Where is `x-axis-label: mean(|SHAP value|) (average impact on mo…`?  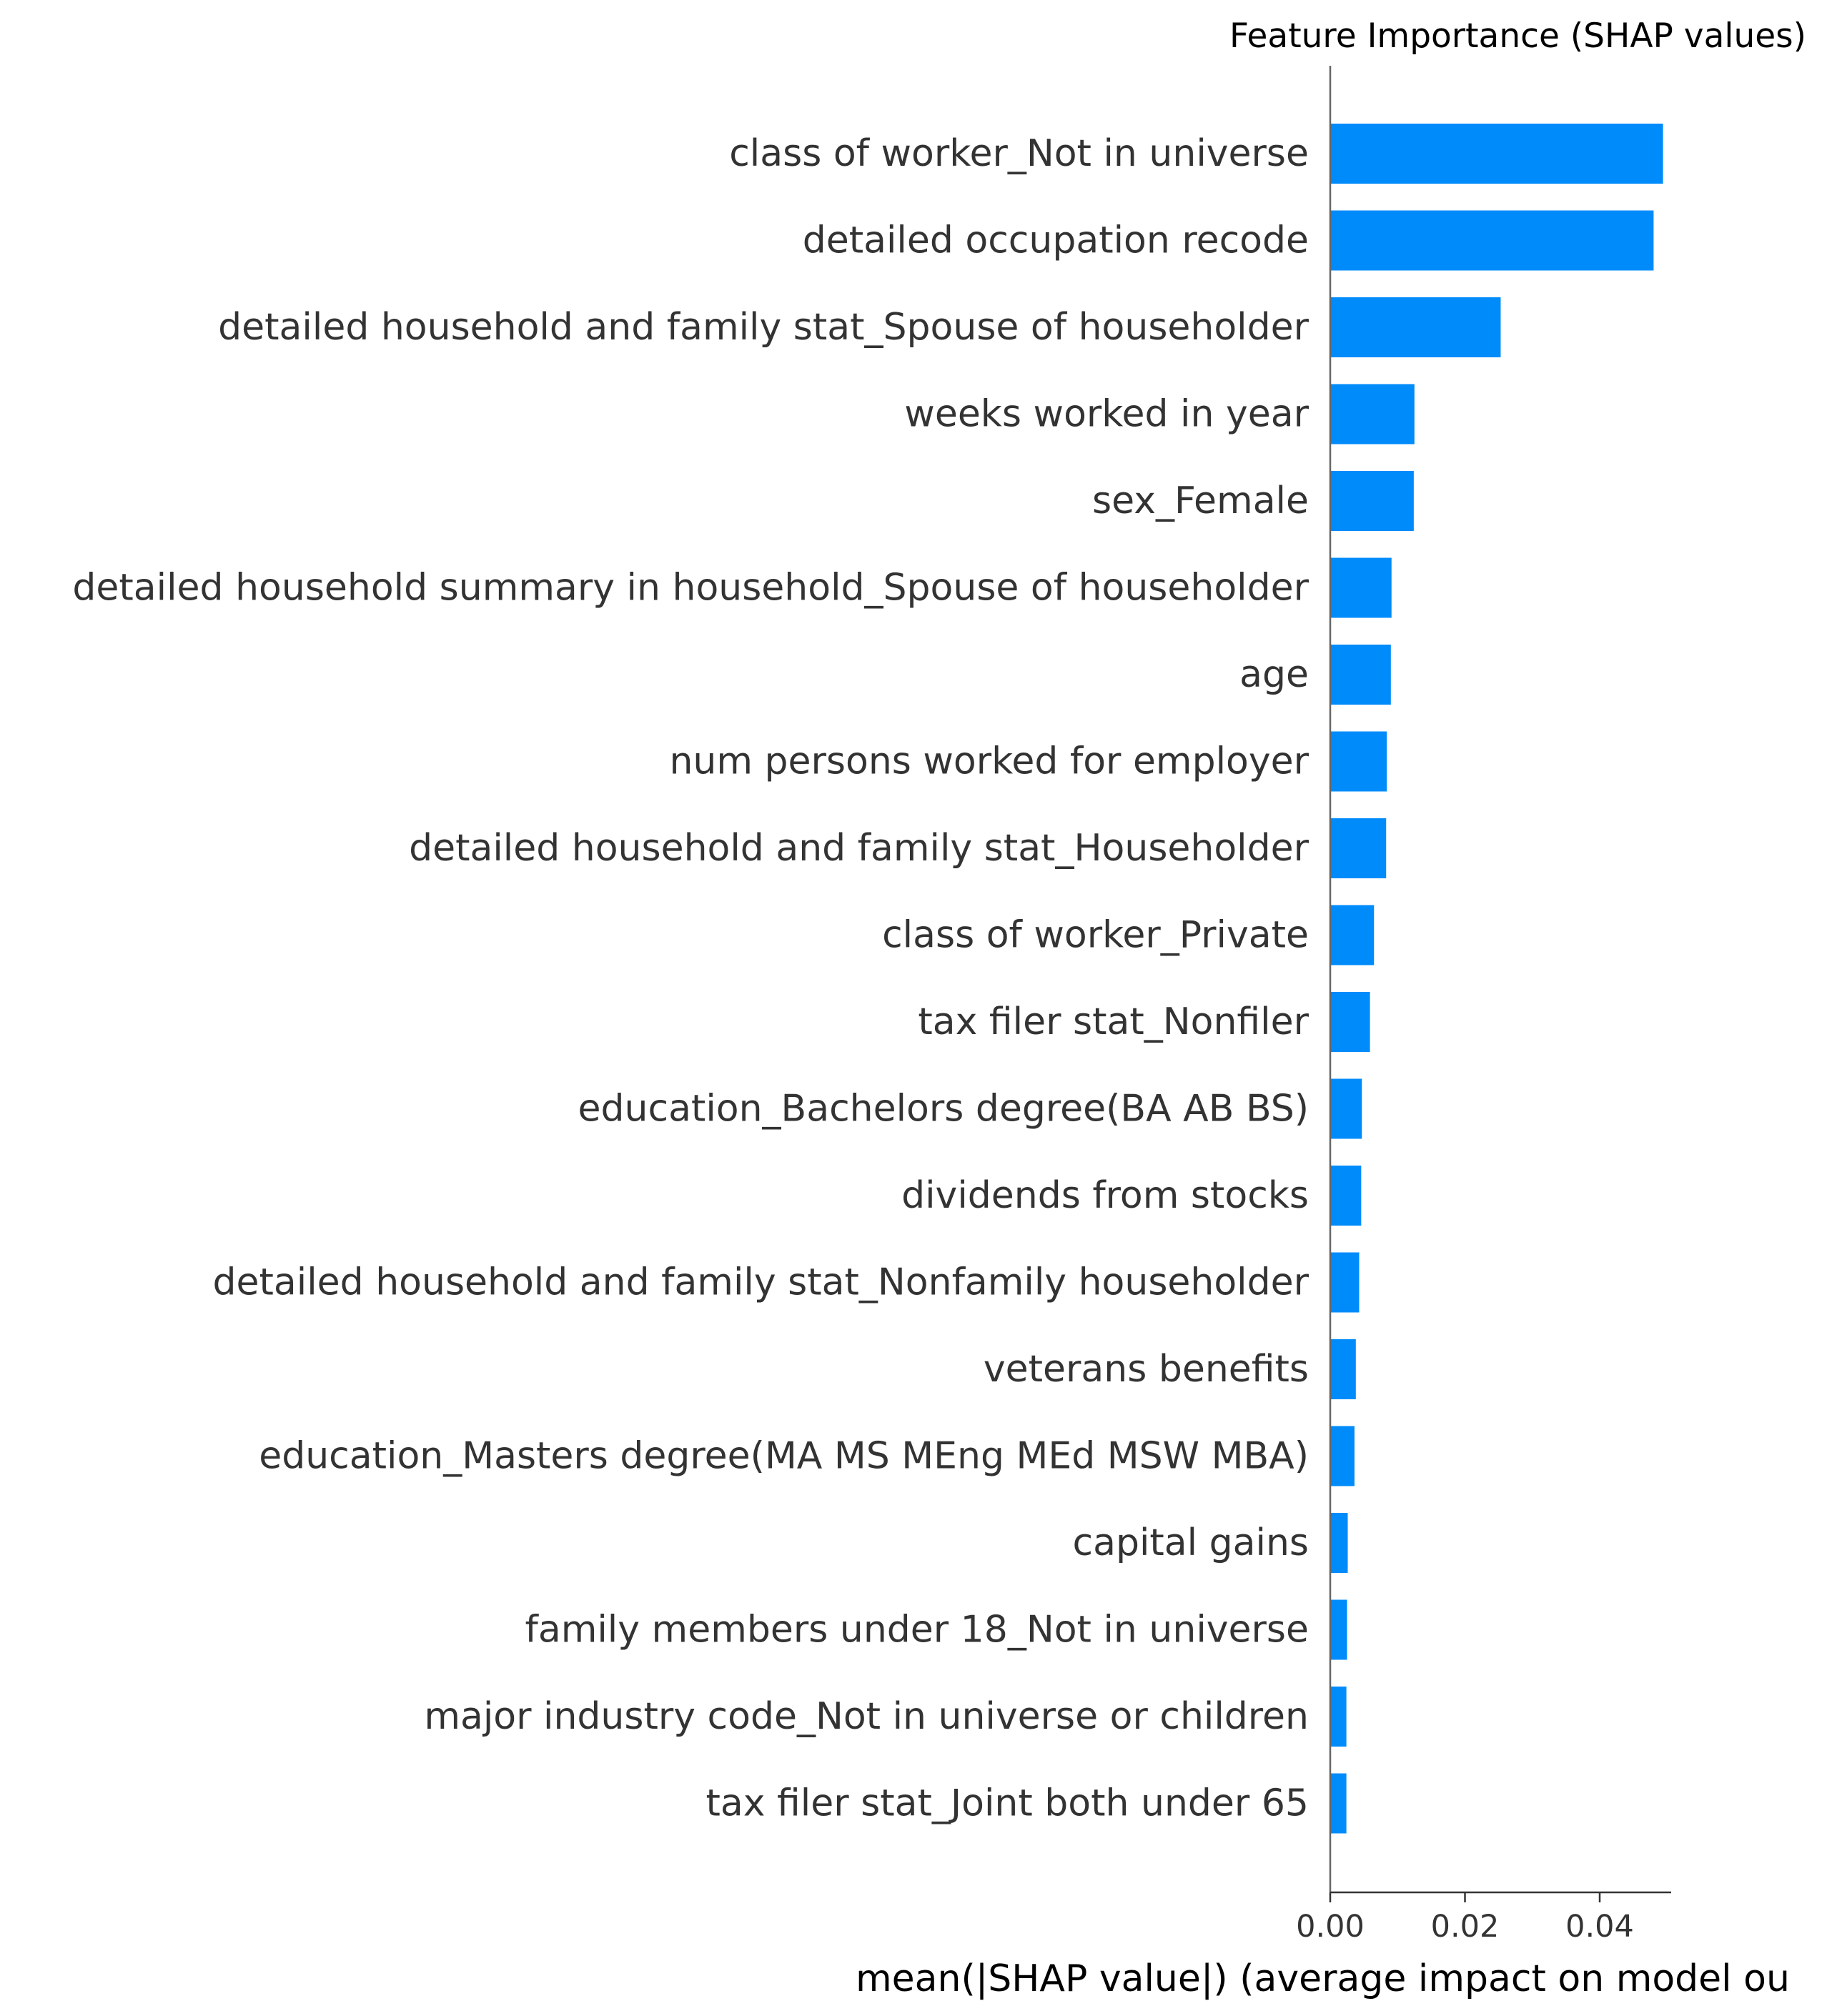 x-axis-label: mean(|SHAP value|) (average impact on mo… is located at coordinates (1323, 1978).